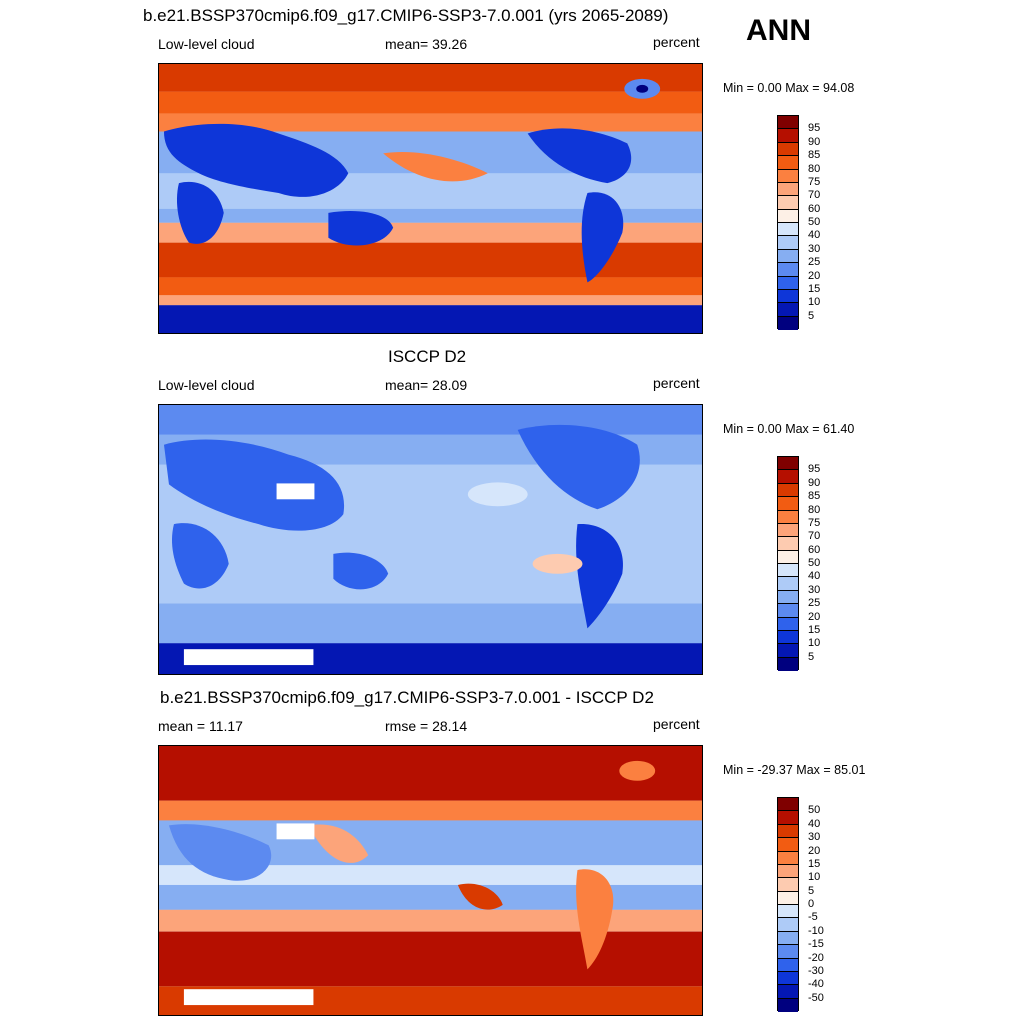 The width and height of the screenshot is (1024, 1024). I want to click on panel2-left-label: Low-level cloud, so click(206, 385).